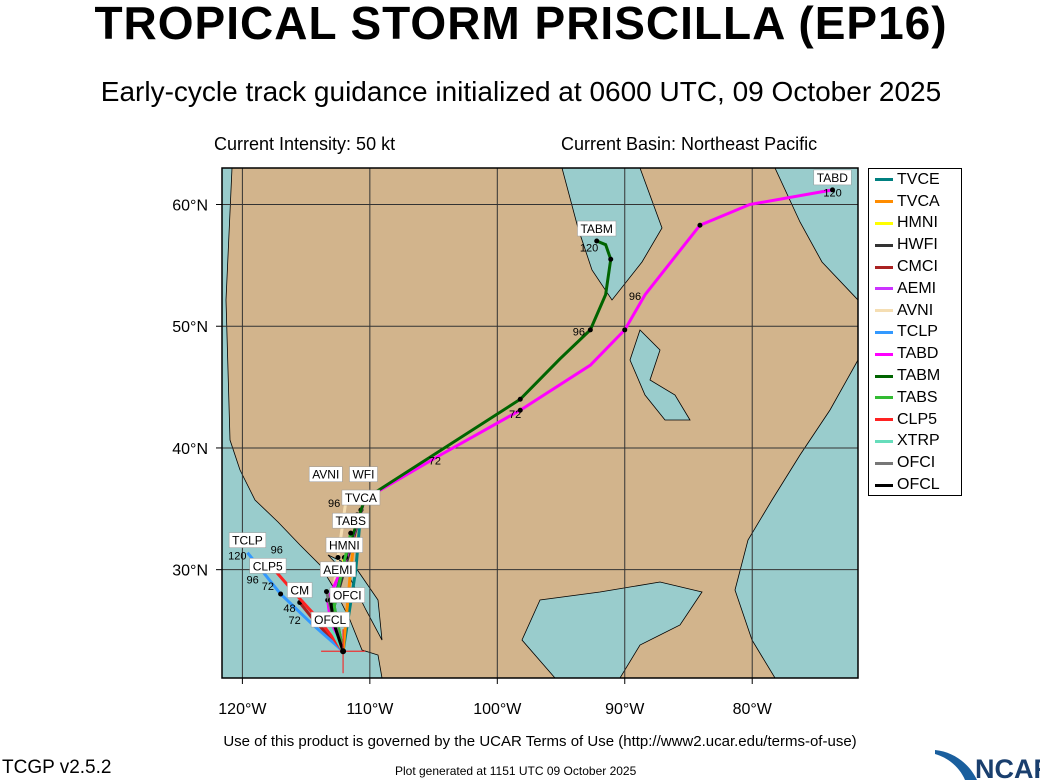 This screenshot has width=1042, height=780. Describe the element at coordinates (497, 709) in the screenshot. I see `lon-tick-label: 100°W` at that location.